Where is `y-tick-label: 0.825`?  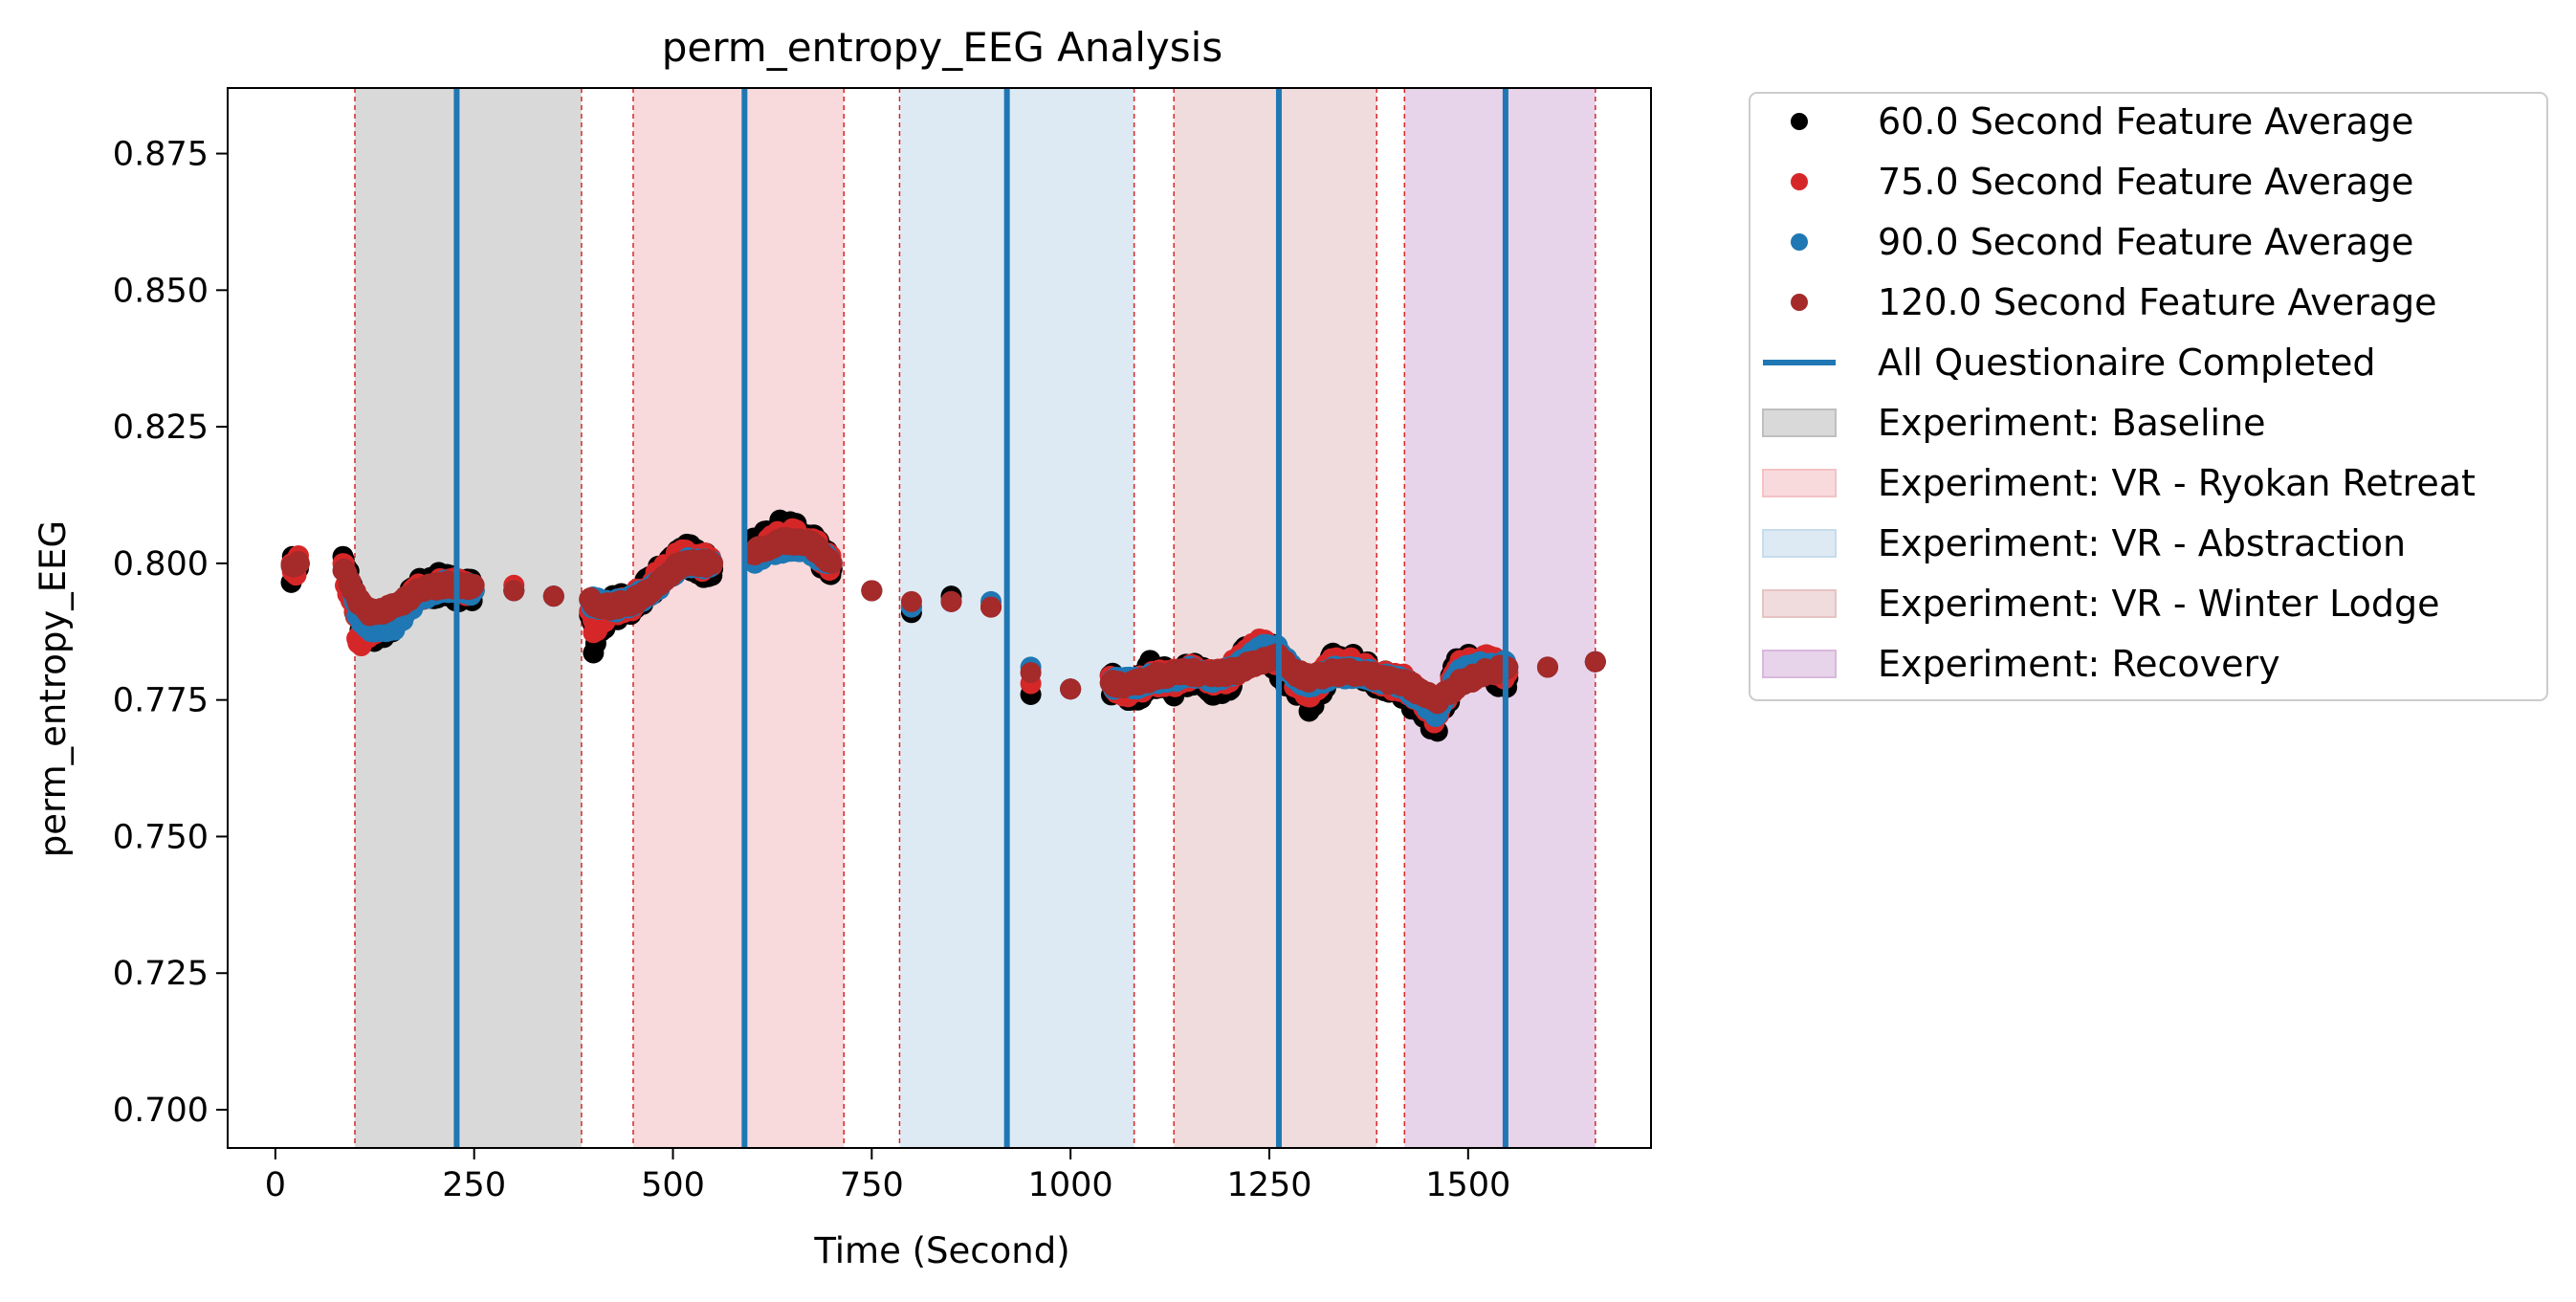 y-tick-label: 0.825 is located at coordinates (161, 427).